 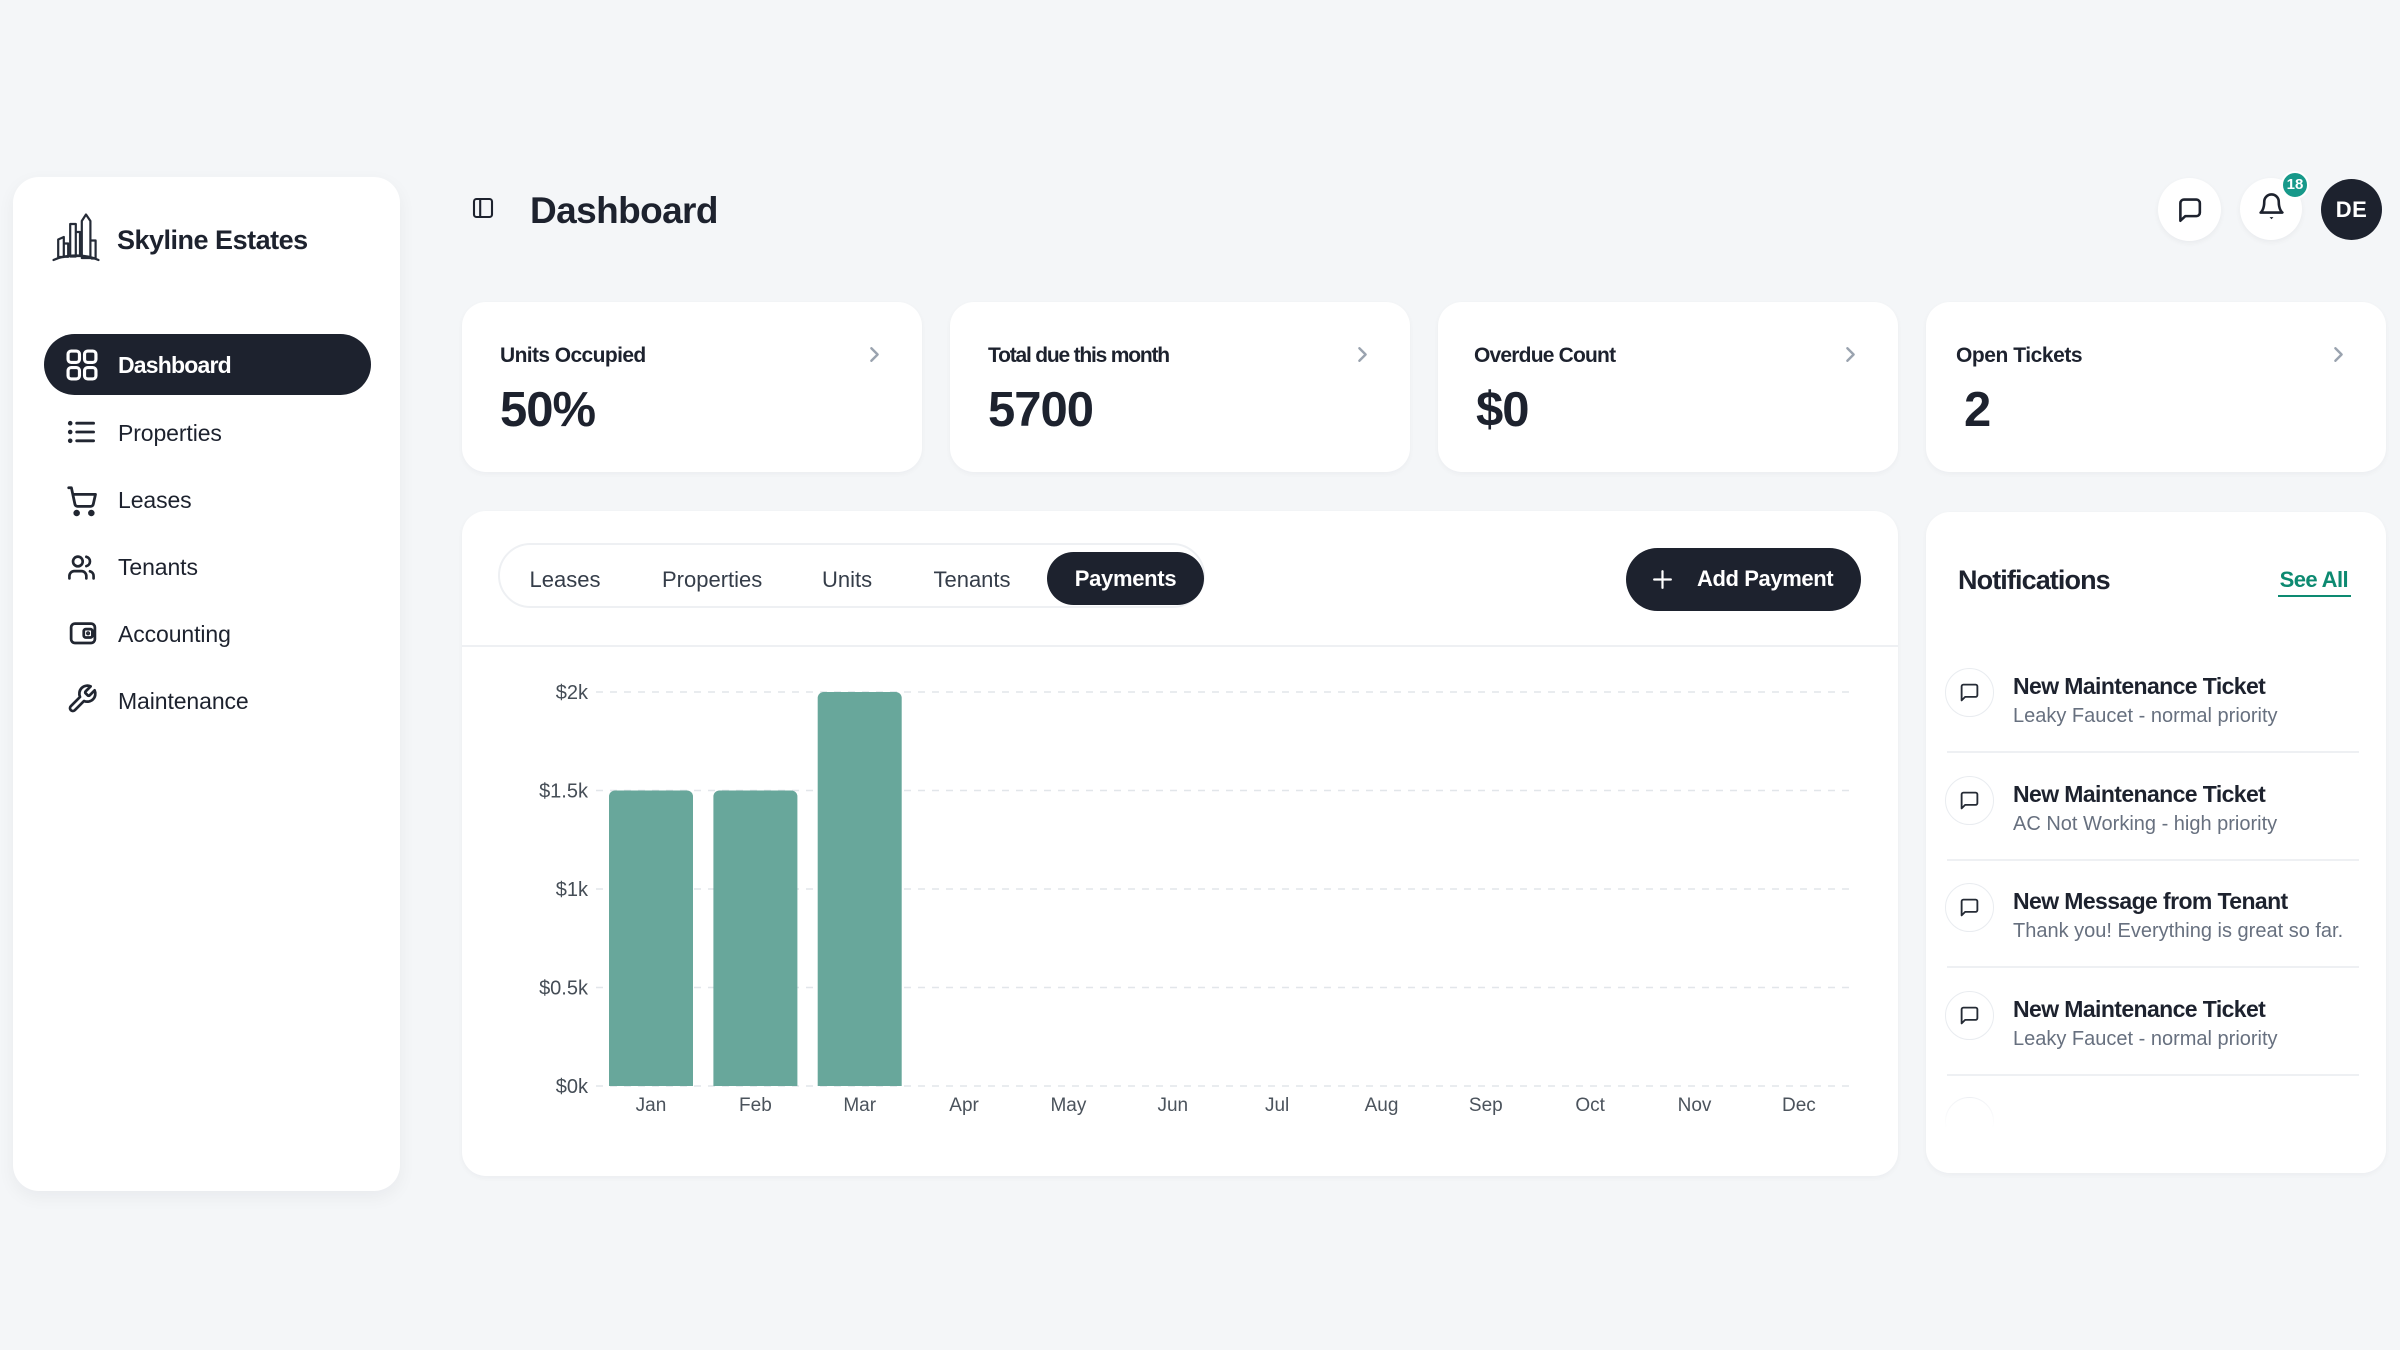 What do you see at coordinates (572, 693) in the screenshot?
I see `svg-text: $2k` at bounding box center [572, 693].